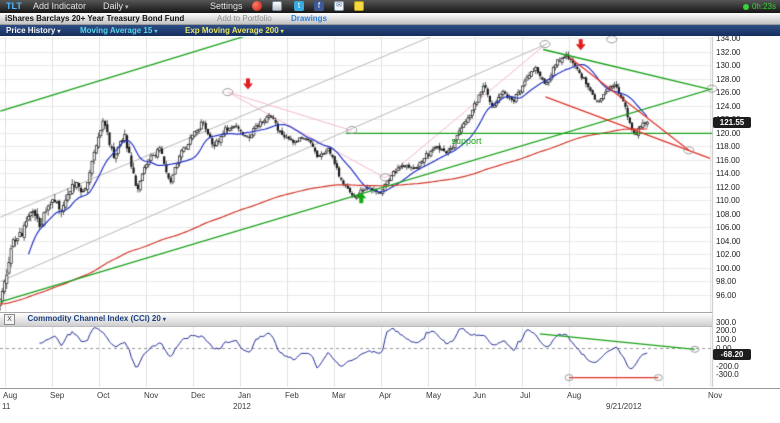 The image size is (780, 423). I want to click on settings-menu: Settings, so click(226, 6).